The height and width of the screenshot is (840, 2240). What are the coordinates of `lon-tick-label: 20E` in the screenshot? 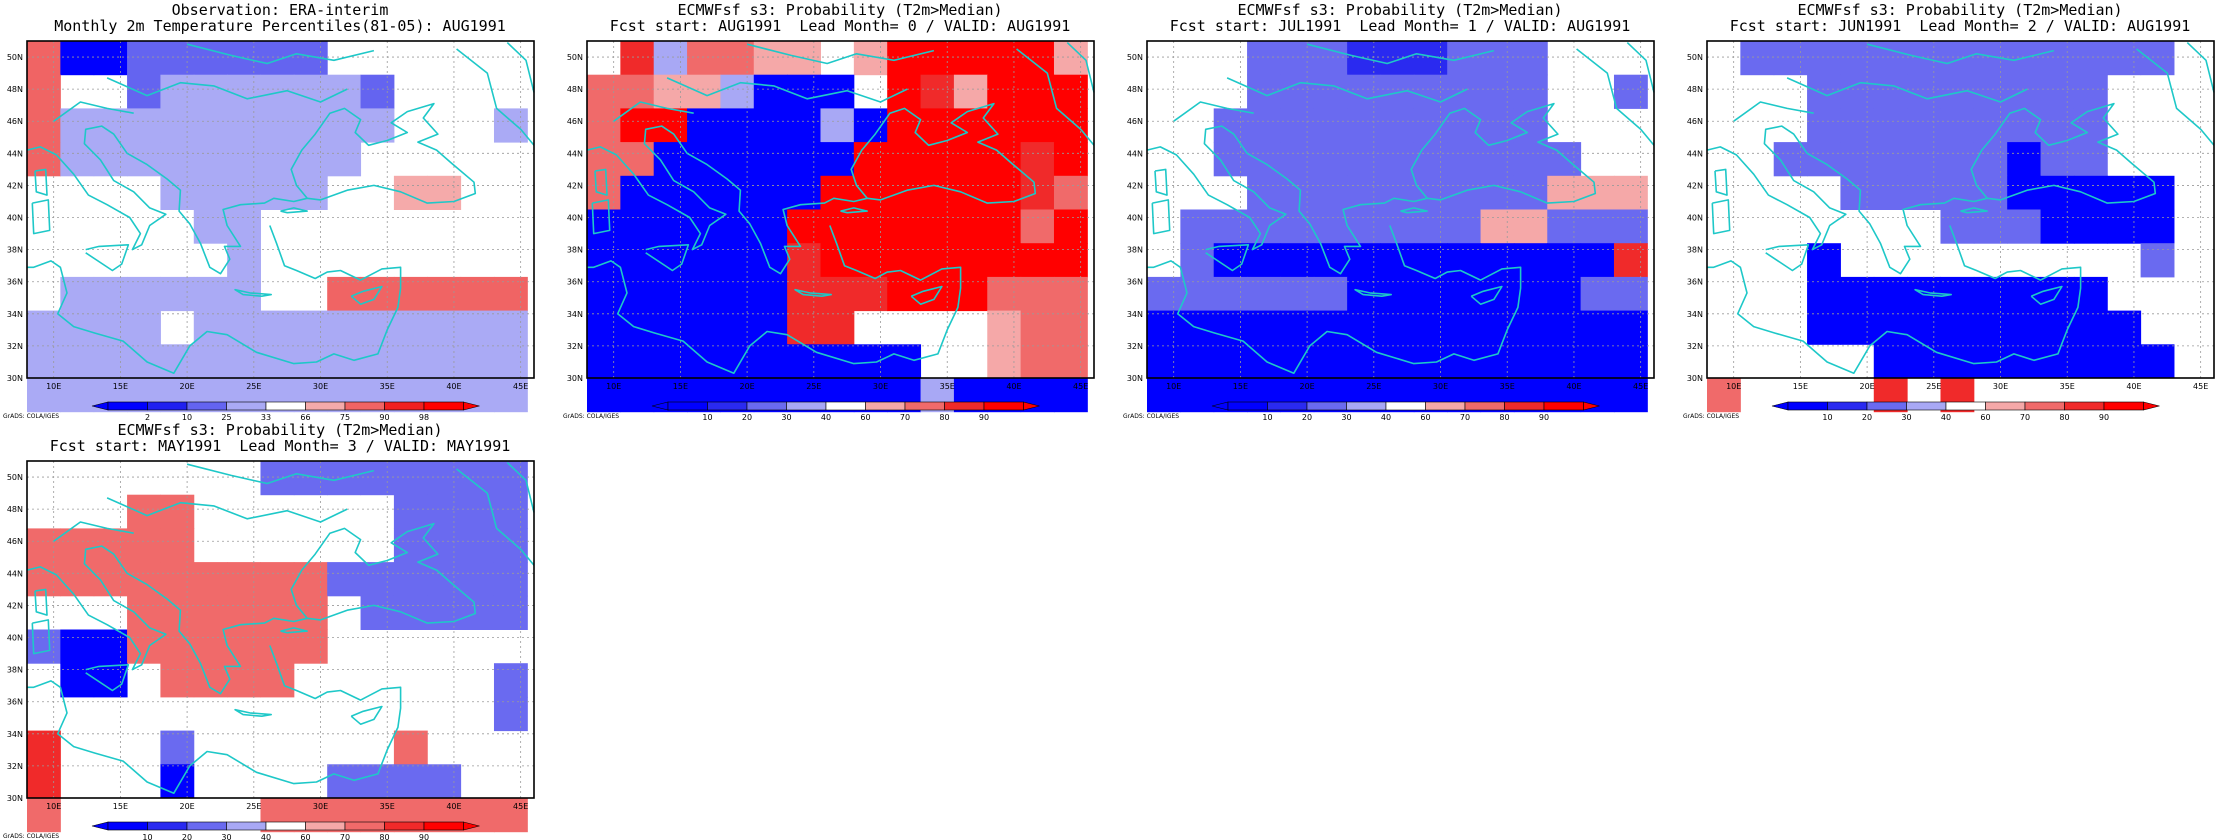 It's located at (746, 386).